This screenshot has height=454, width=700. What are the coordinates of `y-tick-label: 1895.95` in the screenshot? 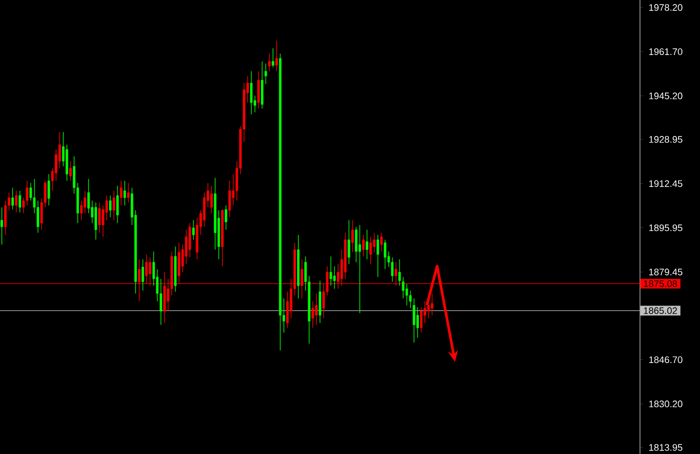 It's located at (665, 228).